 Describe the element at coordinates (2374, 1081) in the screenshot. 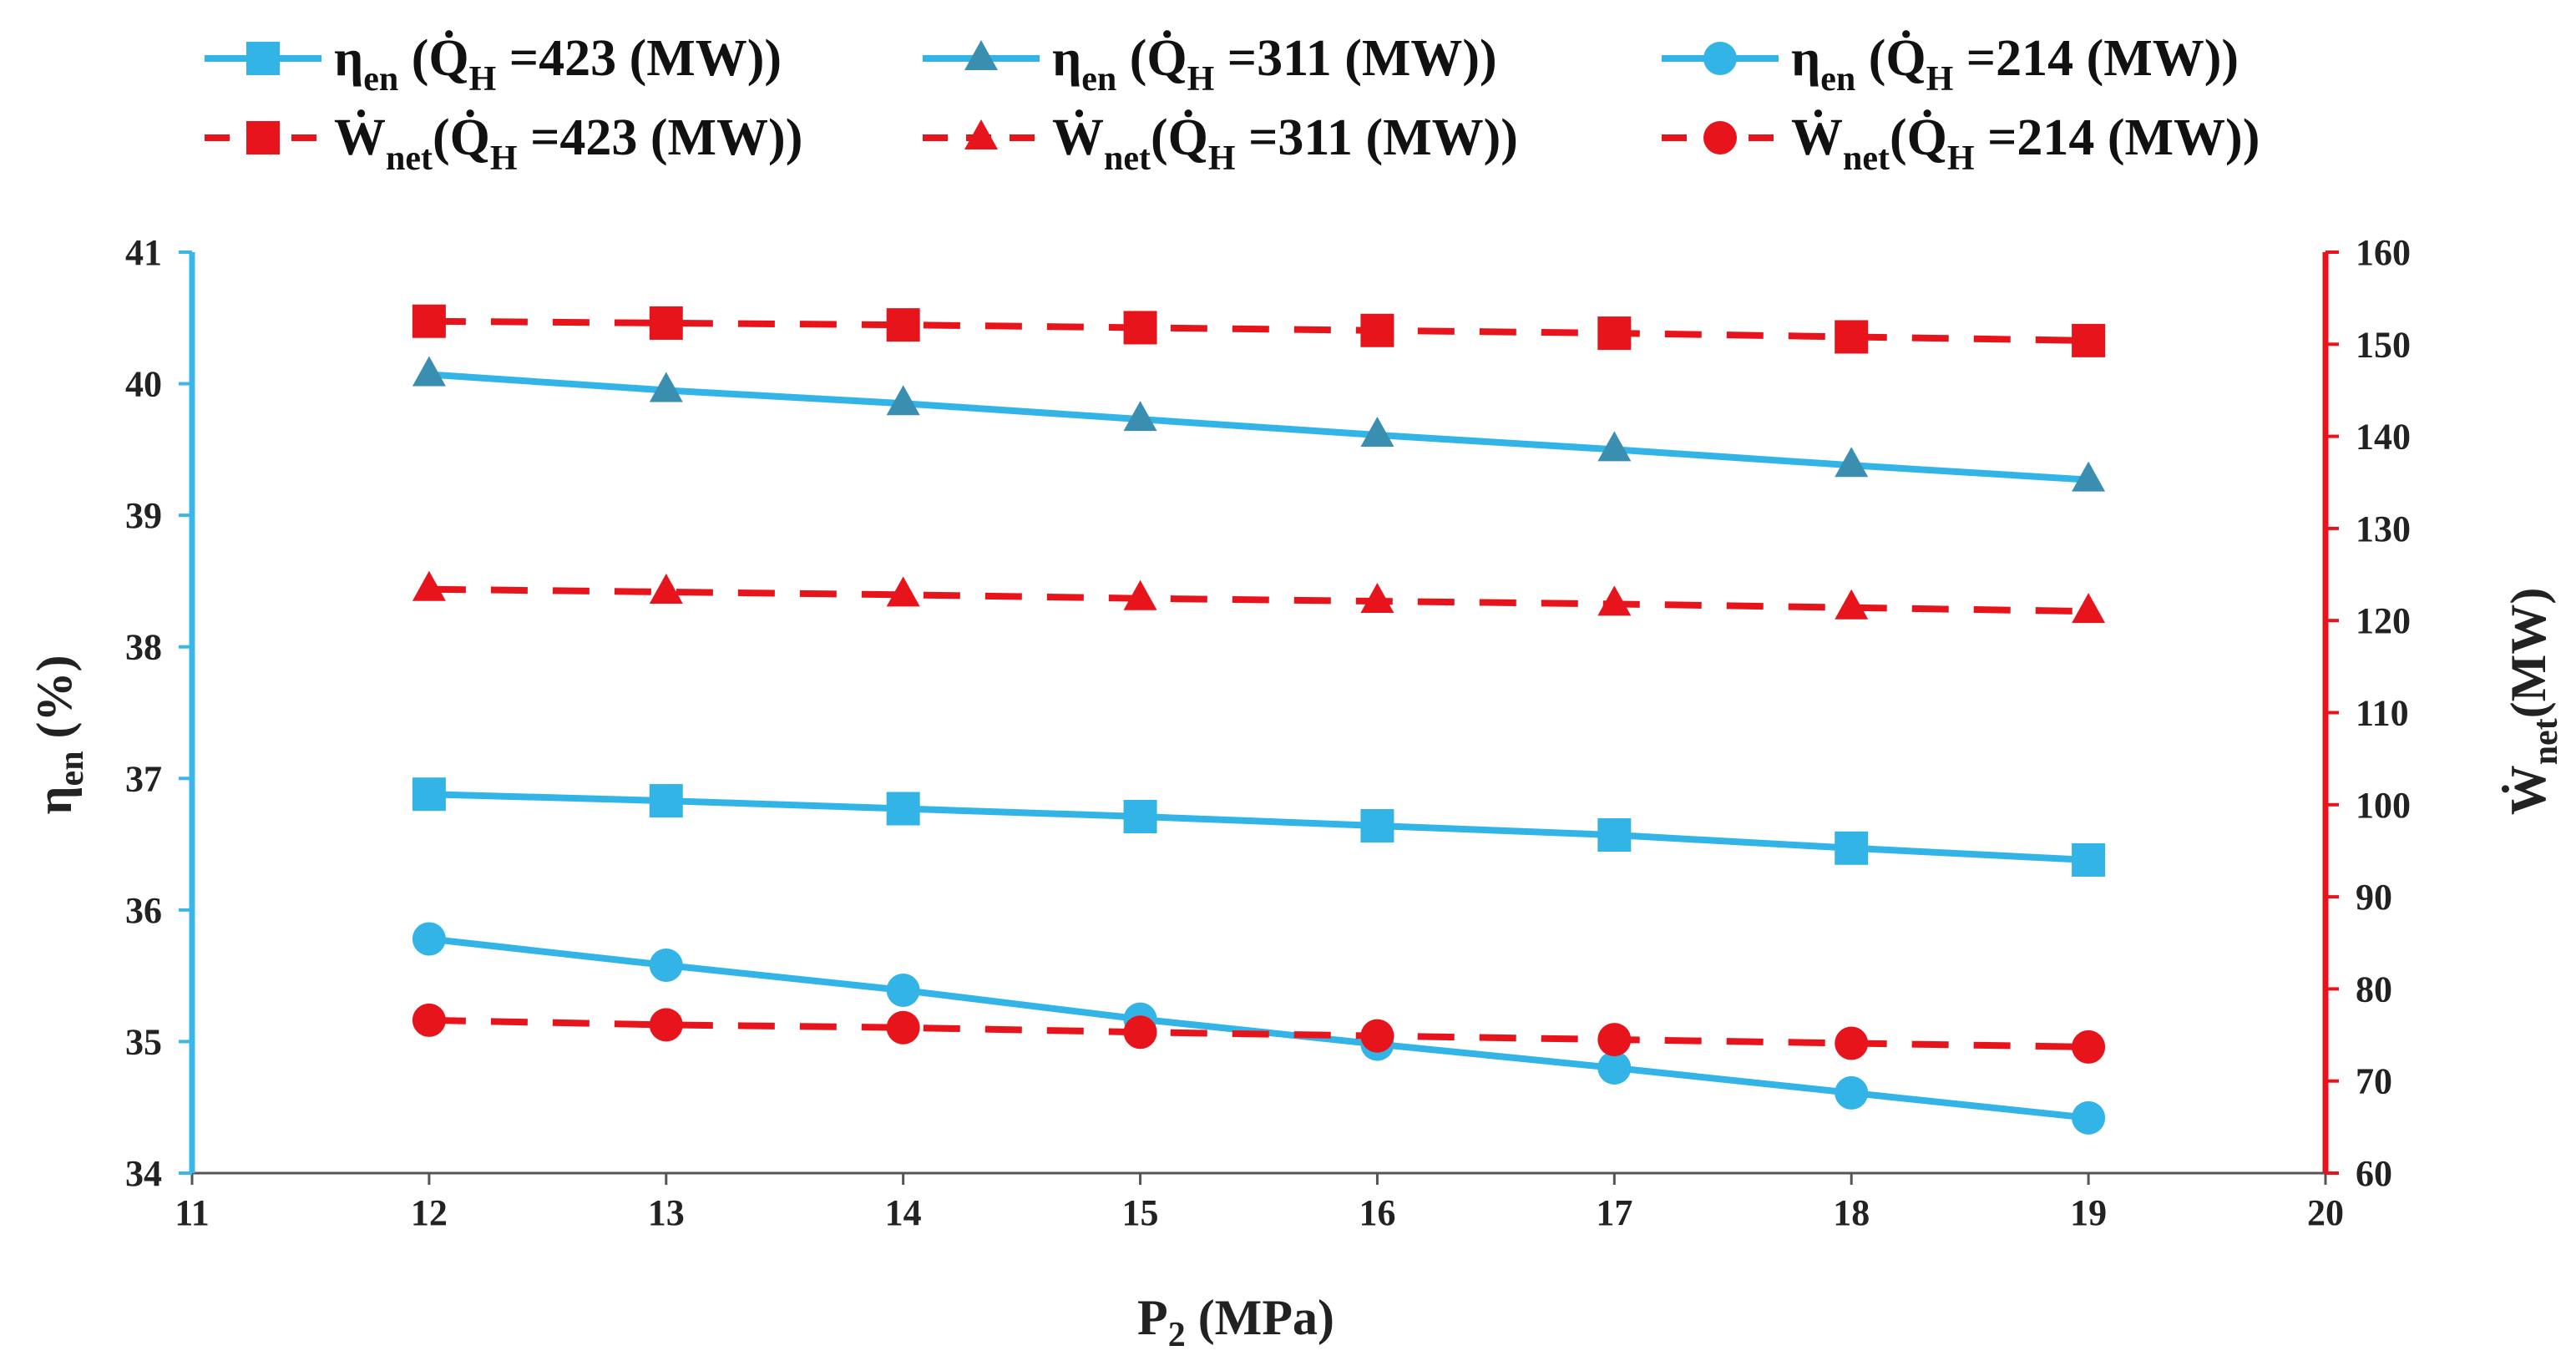

I see `y-right-tick-label: 70` at that location.